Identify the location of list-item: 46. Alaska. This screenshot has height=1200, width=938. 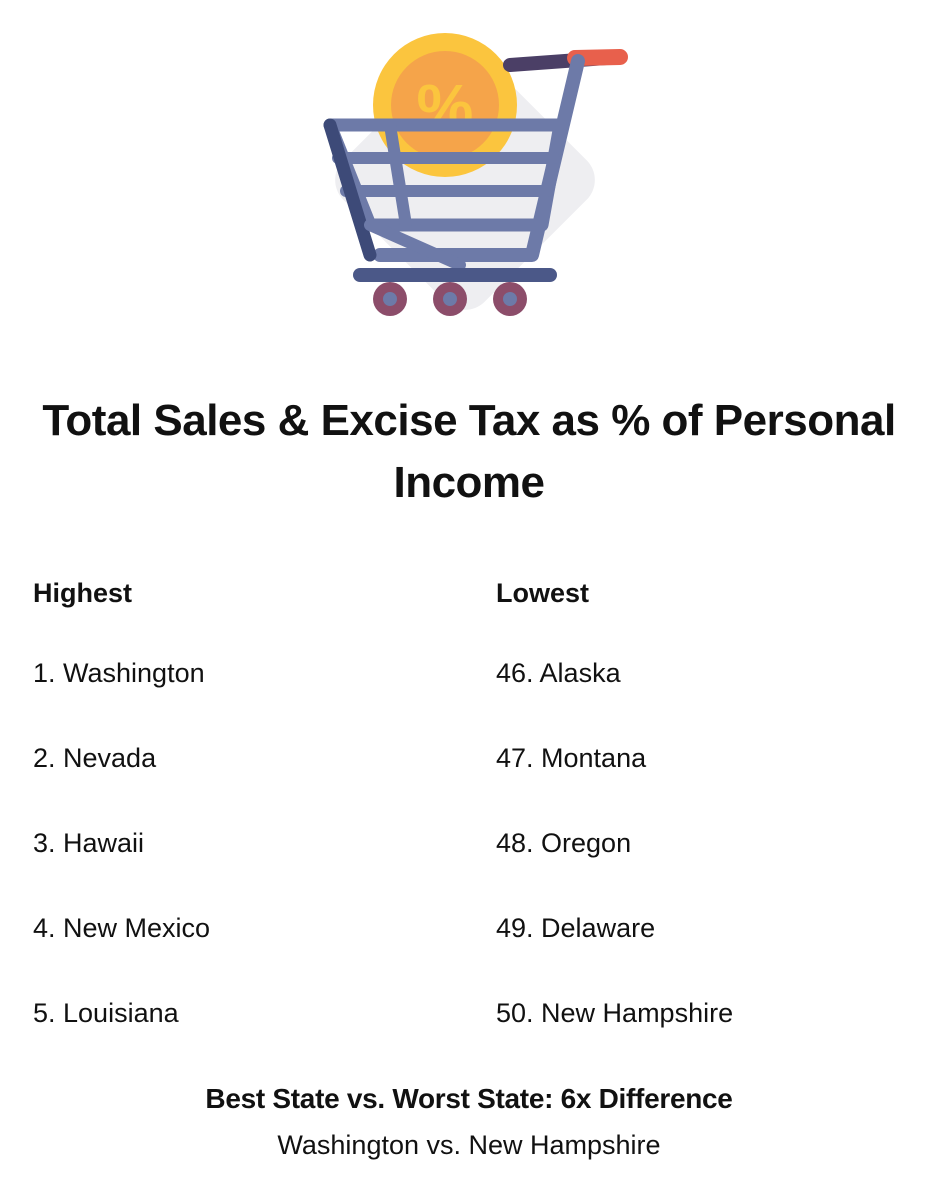
(558, 673).